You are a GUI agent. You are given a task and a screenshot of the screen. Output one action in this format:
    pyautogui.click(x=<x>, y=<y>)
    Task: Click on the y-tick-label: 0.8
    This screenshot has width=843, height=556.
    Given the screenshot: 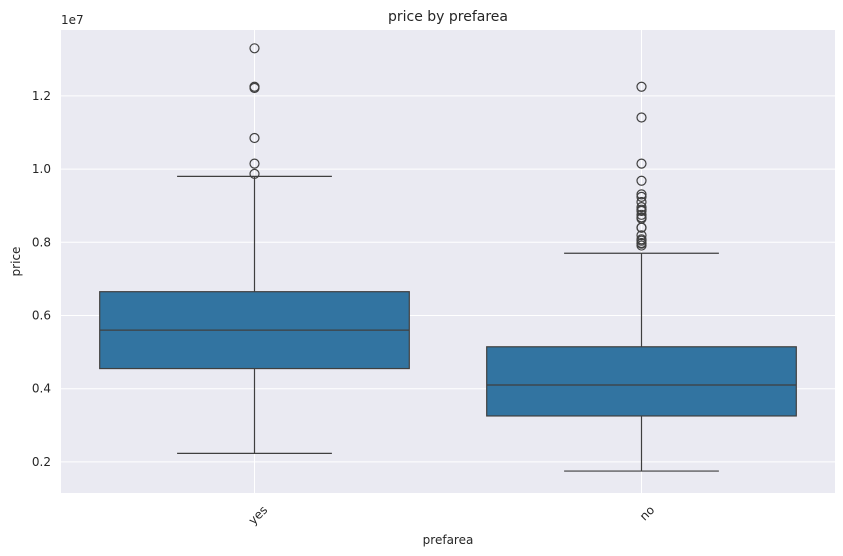 What is the action you would take?
    pyautogui.click(x=41, y=242)
    